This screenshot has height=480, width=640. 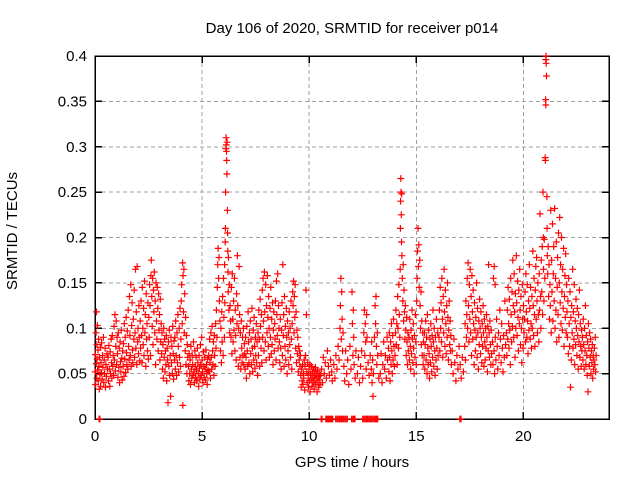 I want to click on y-tick-label: 0.35, so click(x=72, y=101).